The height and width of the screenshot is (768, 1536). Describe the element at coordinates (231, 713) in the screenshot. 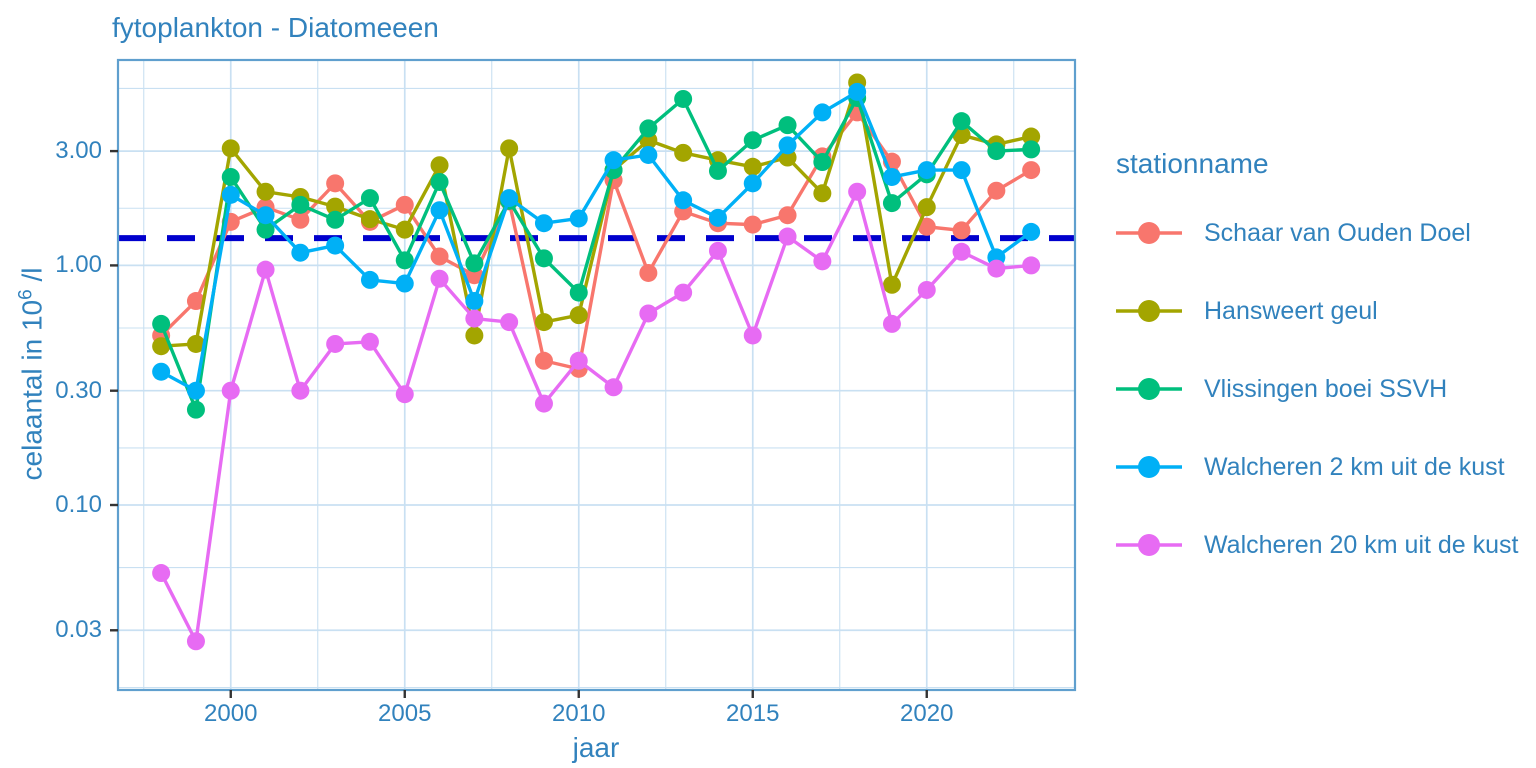

I see `x-tick-label: 2000` at that location.